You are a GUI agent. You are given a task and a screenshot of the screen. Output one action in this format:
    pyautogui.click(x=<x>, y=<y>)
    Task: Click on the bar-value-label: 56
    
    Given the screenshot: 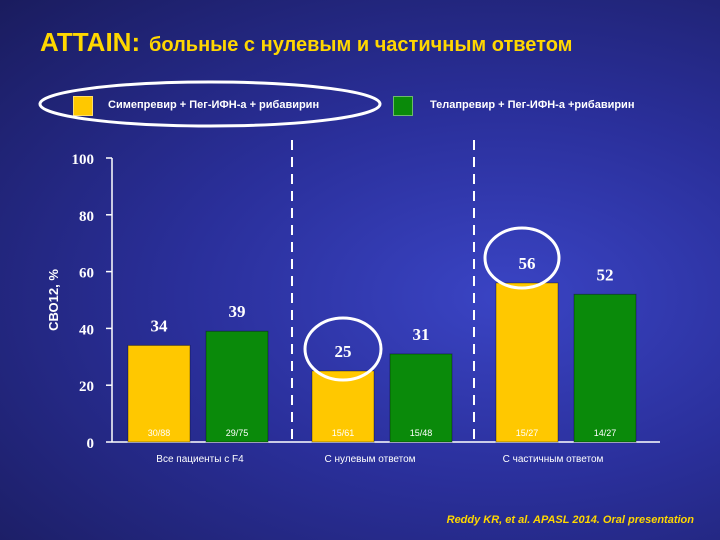 What is the action you would take?
    pyautogui.click(x=527, y=263)
    